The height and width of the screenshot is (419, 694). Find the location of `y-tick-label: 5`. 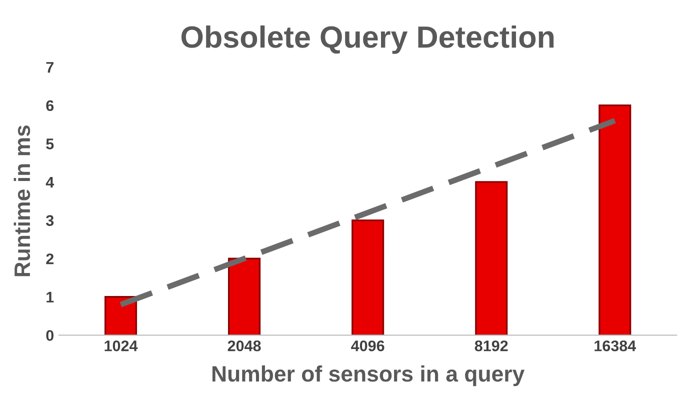

y-tick-label: 5 is located at coordinates (50, 144).